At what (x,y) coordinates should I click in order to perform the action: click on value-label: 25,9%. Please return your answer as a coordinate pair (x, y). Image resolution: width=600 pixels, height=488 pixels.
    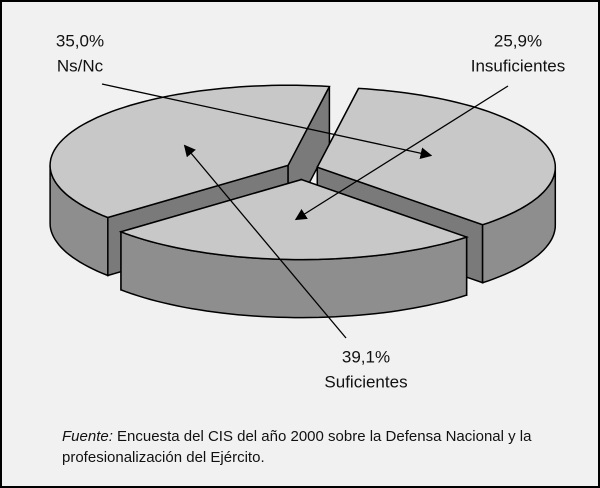
    Looking at the image, I should click on (518, 40).